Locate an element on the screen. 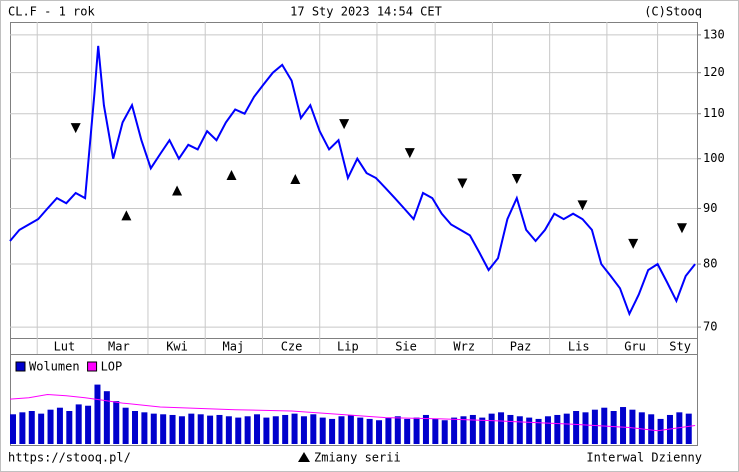 The height and width of the screenshot is (472, 739). legend-triangle is located at coordinates (304, 457).